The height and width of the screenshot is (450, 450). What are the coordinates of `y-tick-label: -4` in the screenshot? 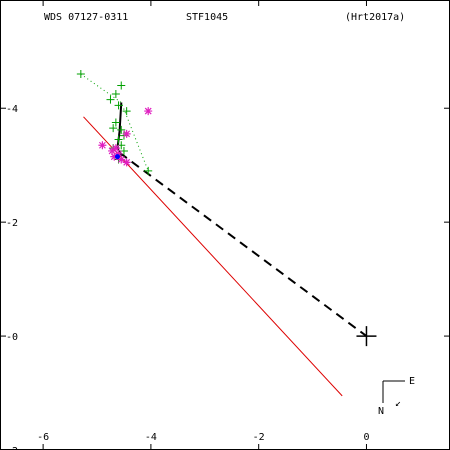 It's located at (12, 109).